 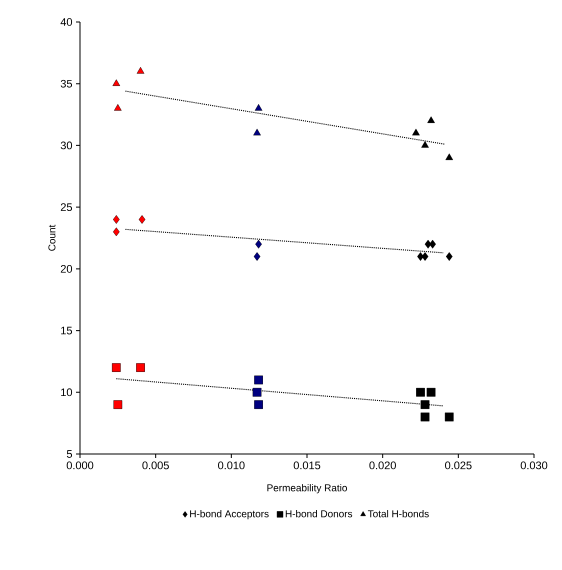 What do you see at coordinates (231, 466) in the screenshot?
I see `x-tick-label: 0.010` at bounding box center [231, 466].